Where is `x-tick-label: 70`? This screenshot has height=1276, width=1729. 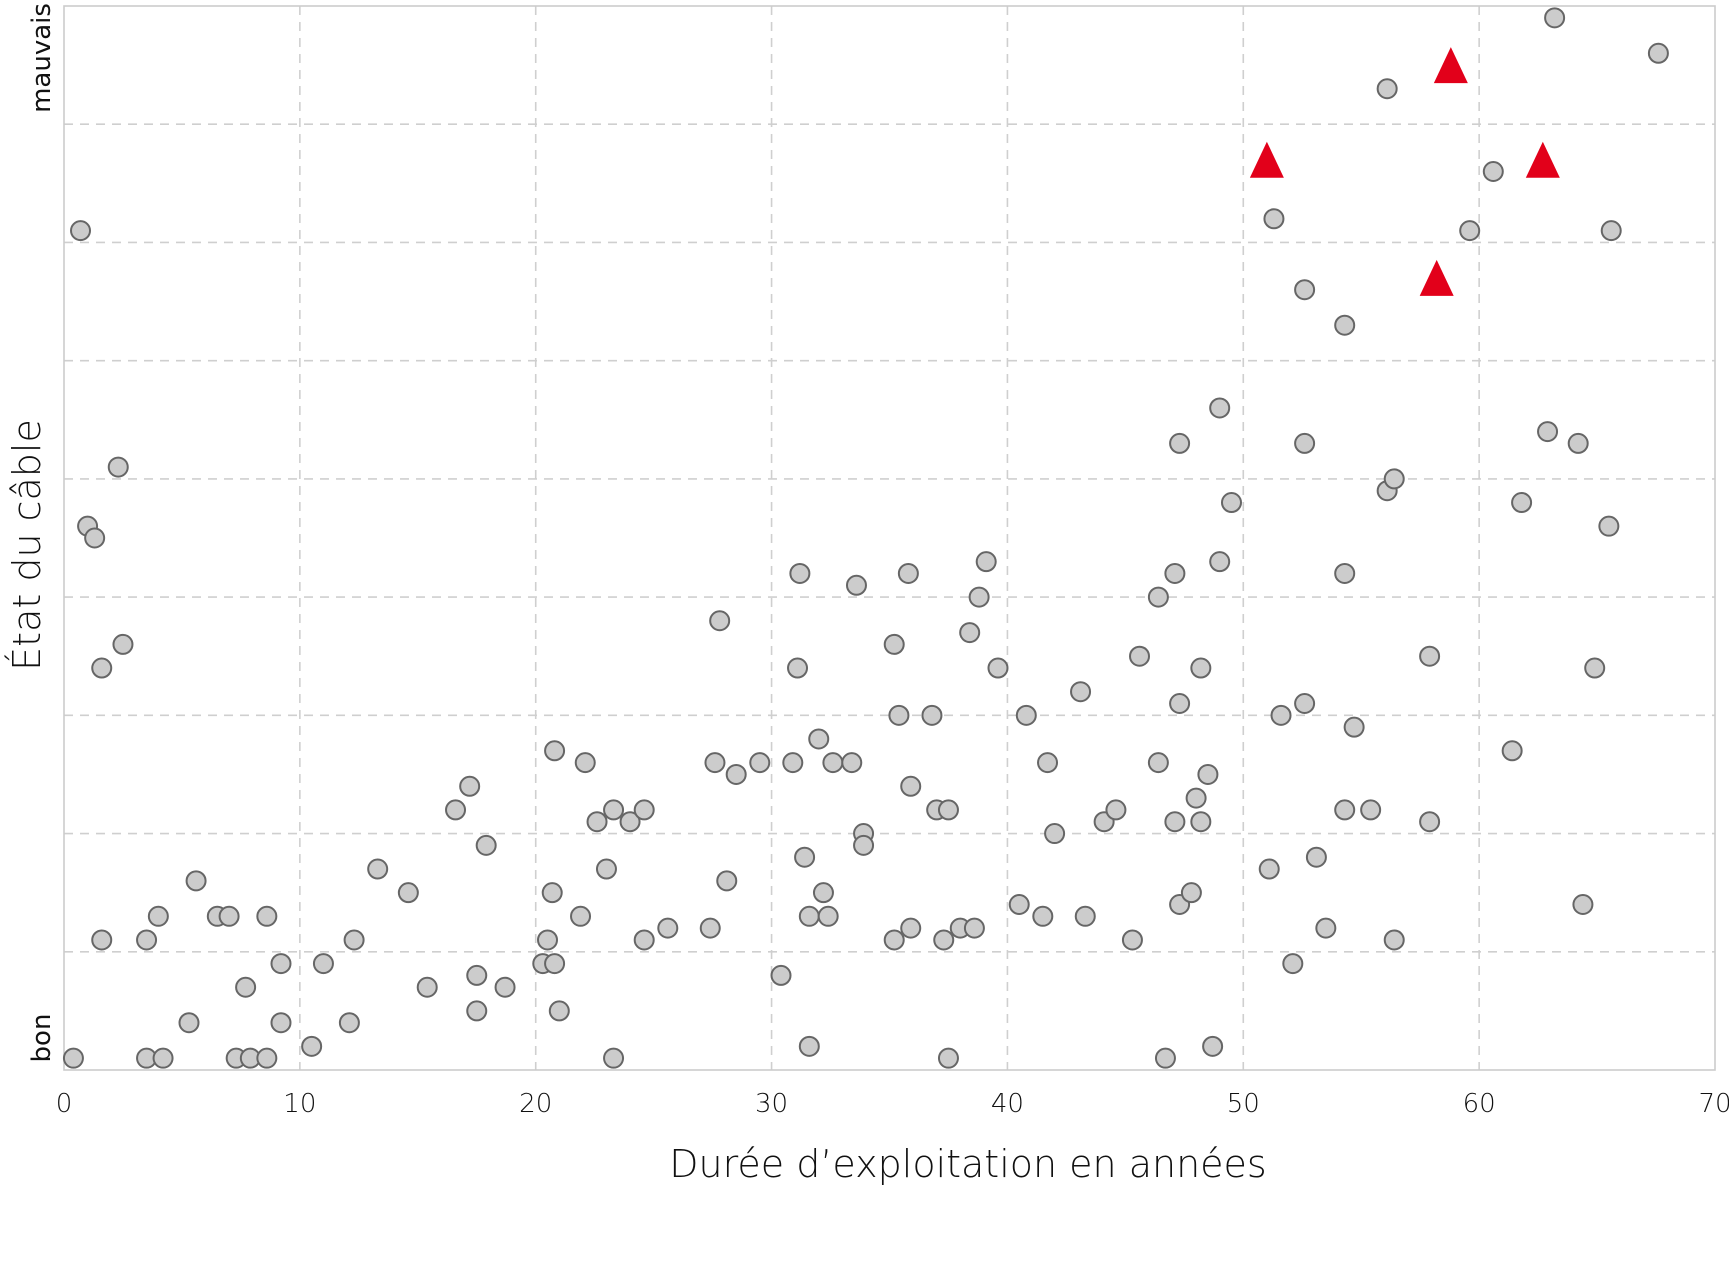 x-tick-label: 70 is located at coordinates (1713, 1104).